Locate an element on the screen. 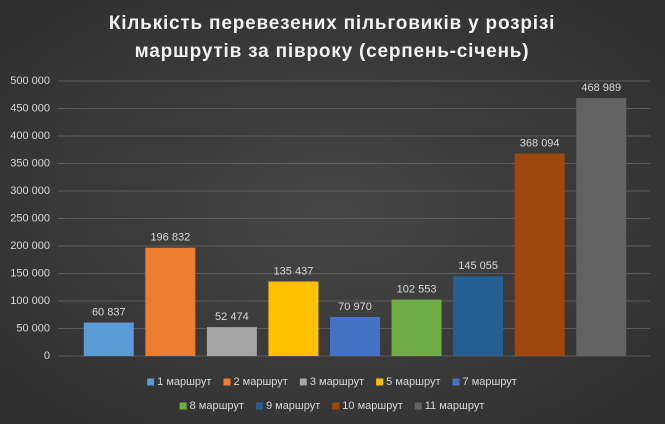 This screenshot has width=665, height=424. y-tick-label: 300 000 is located at coordinates (30, 191).